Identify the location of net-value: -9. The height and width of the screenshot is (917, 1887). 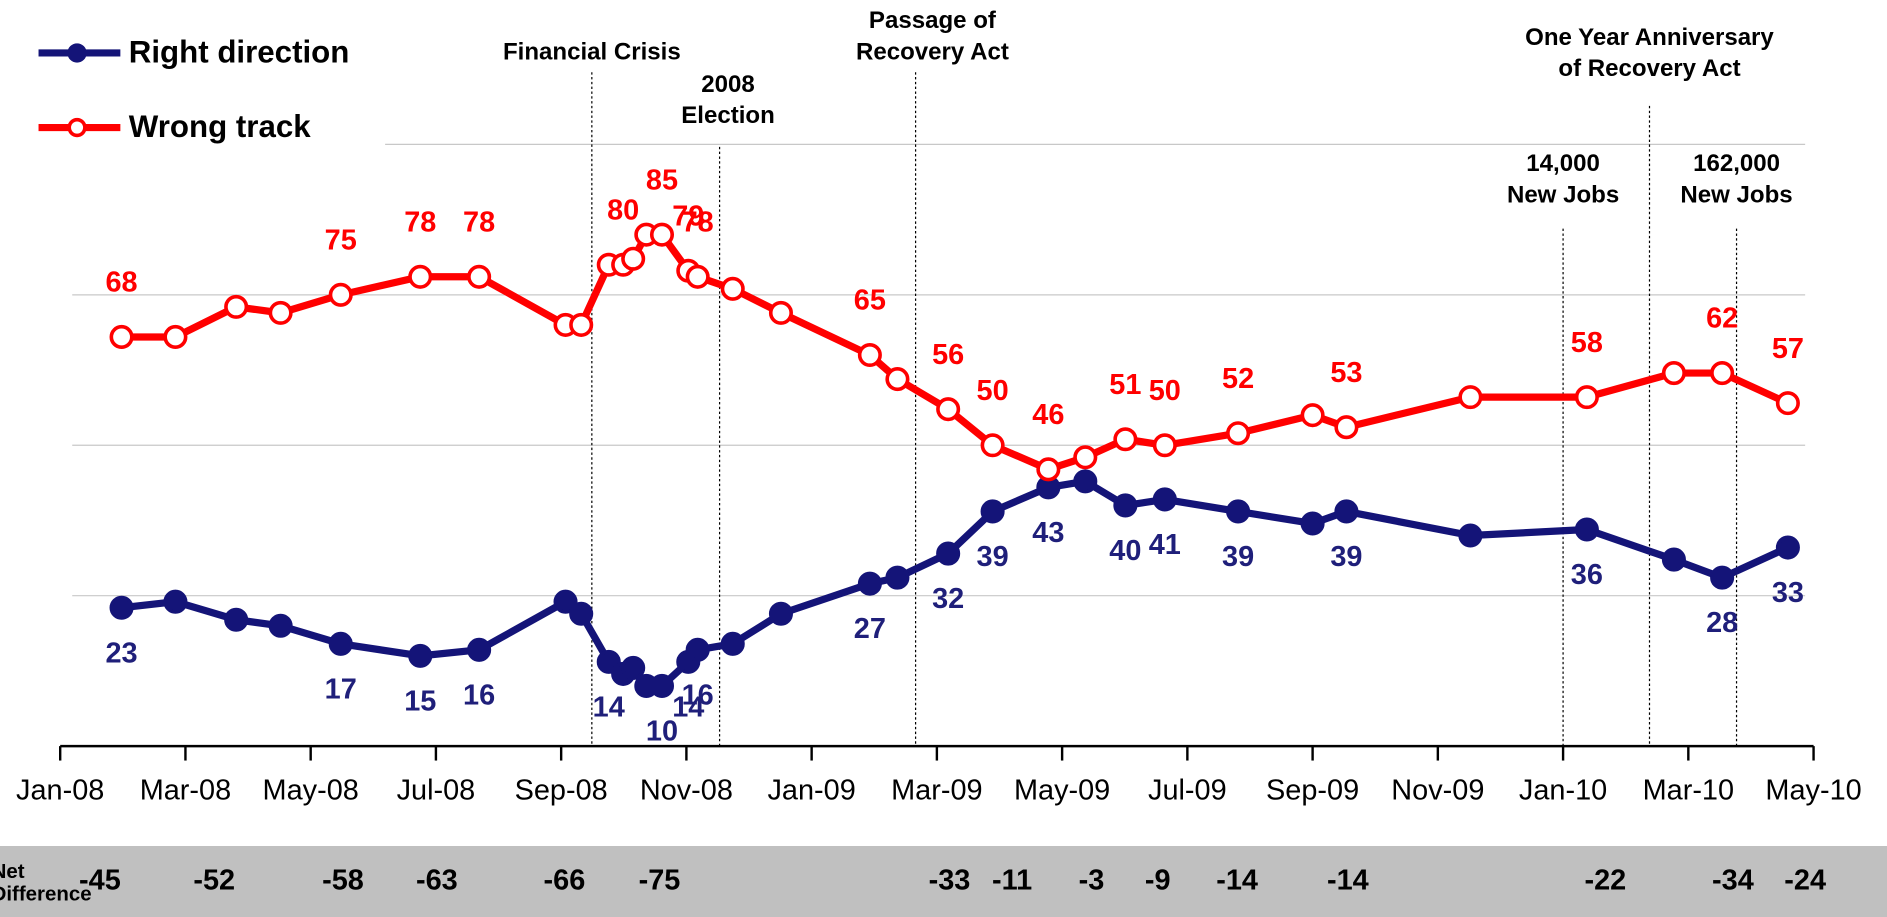
(1158, 881).